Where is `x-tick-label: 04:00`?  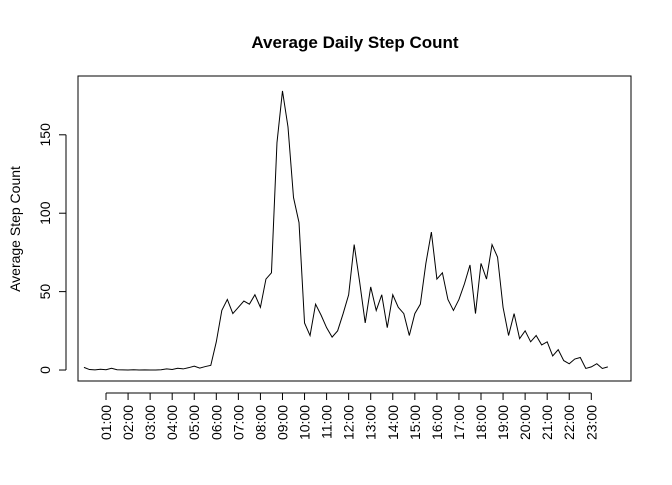 x-tick-label: 04:00 is located at coordinates (172, 422).